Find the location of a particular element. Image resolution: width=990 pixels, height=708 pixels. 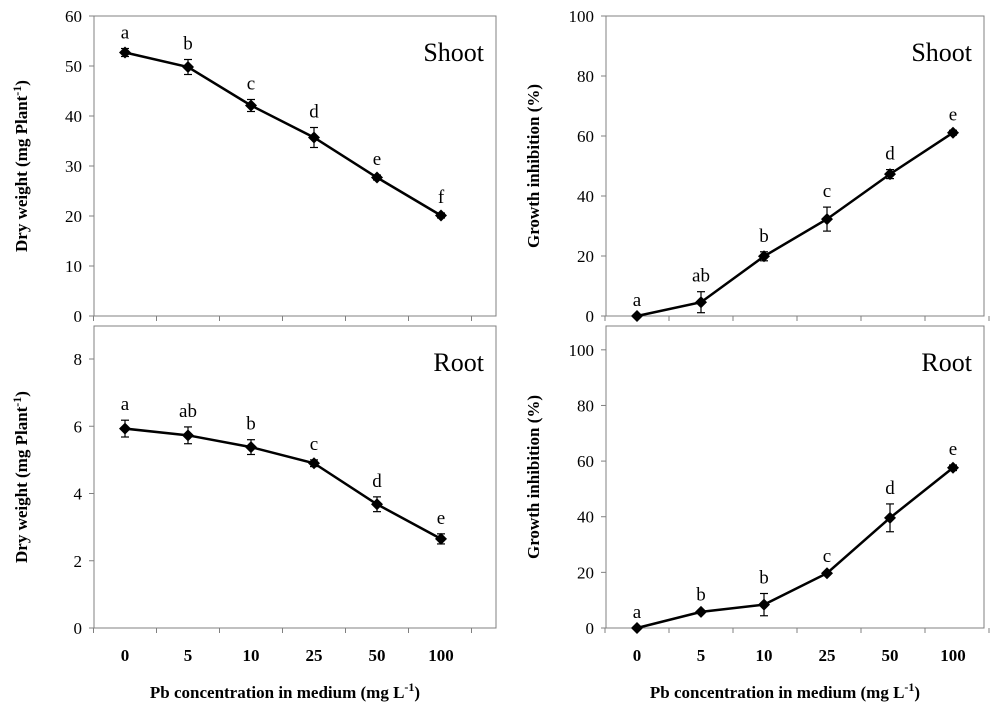

y-tick-label: 6 is located at coordinates (78, 426).